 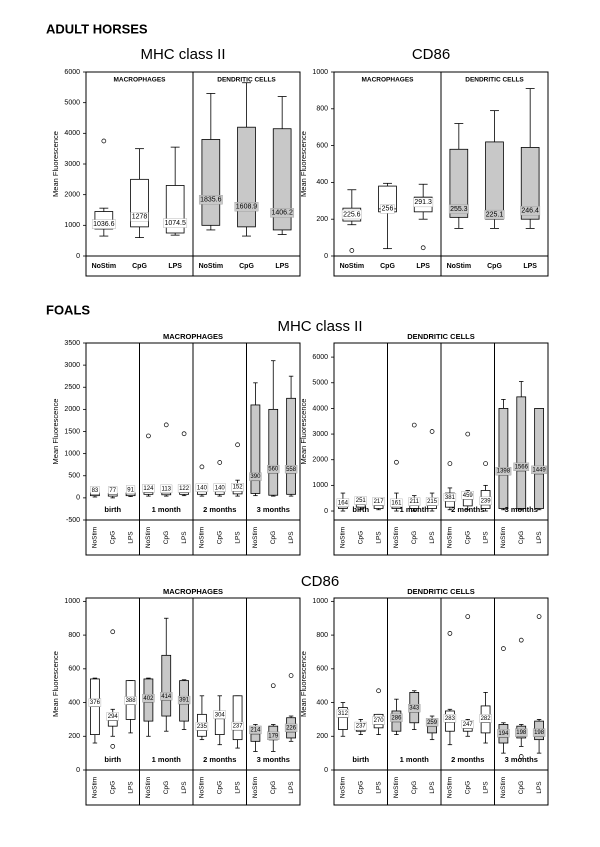 What do you see at coordinates (72, 431) in the screenshot?
I see `y-tick-label: 1500` at bounding box center [72, 431].